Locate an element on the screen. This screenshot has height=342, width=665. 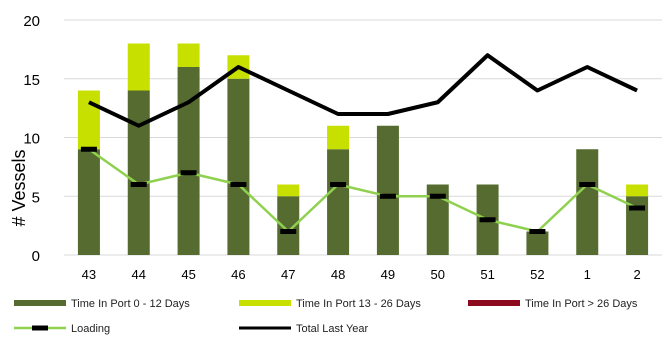
x-tick-label: 1 is located at coordinates (587, 274).